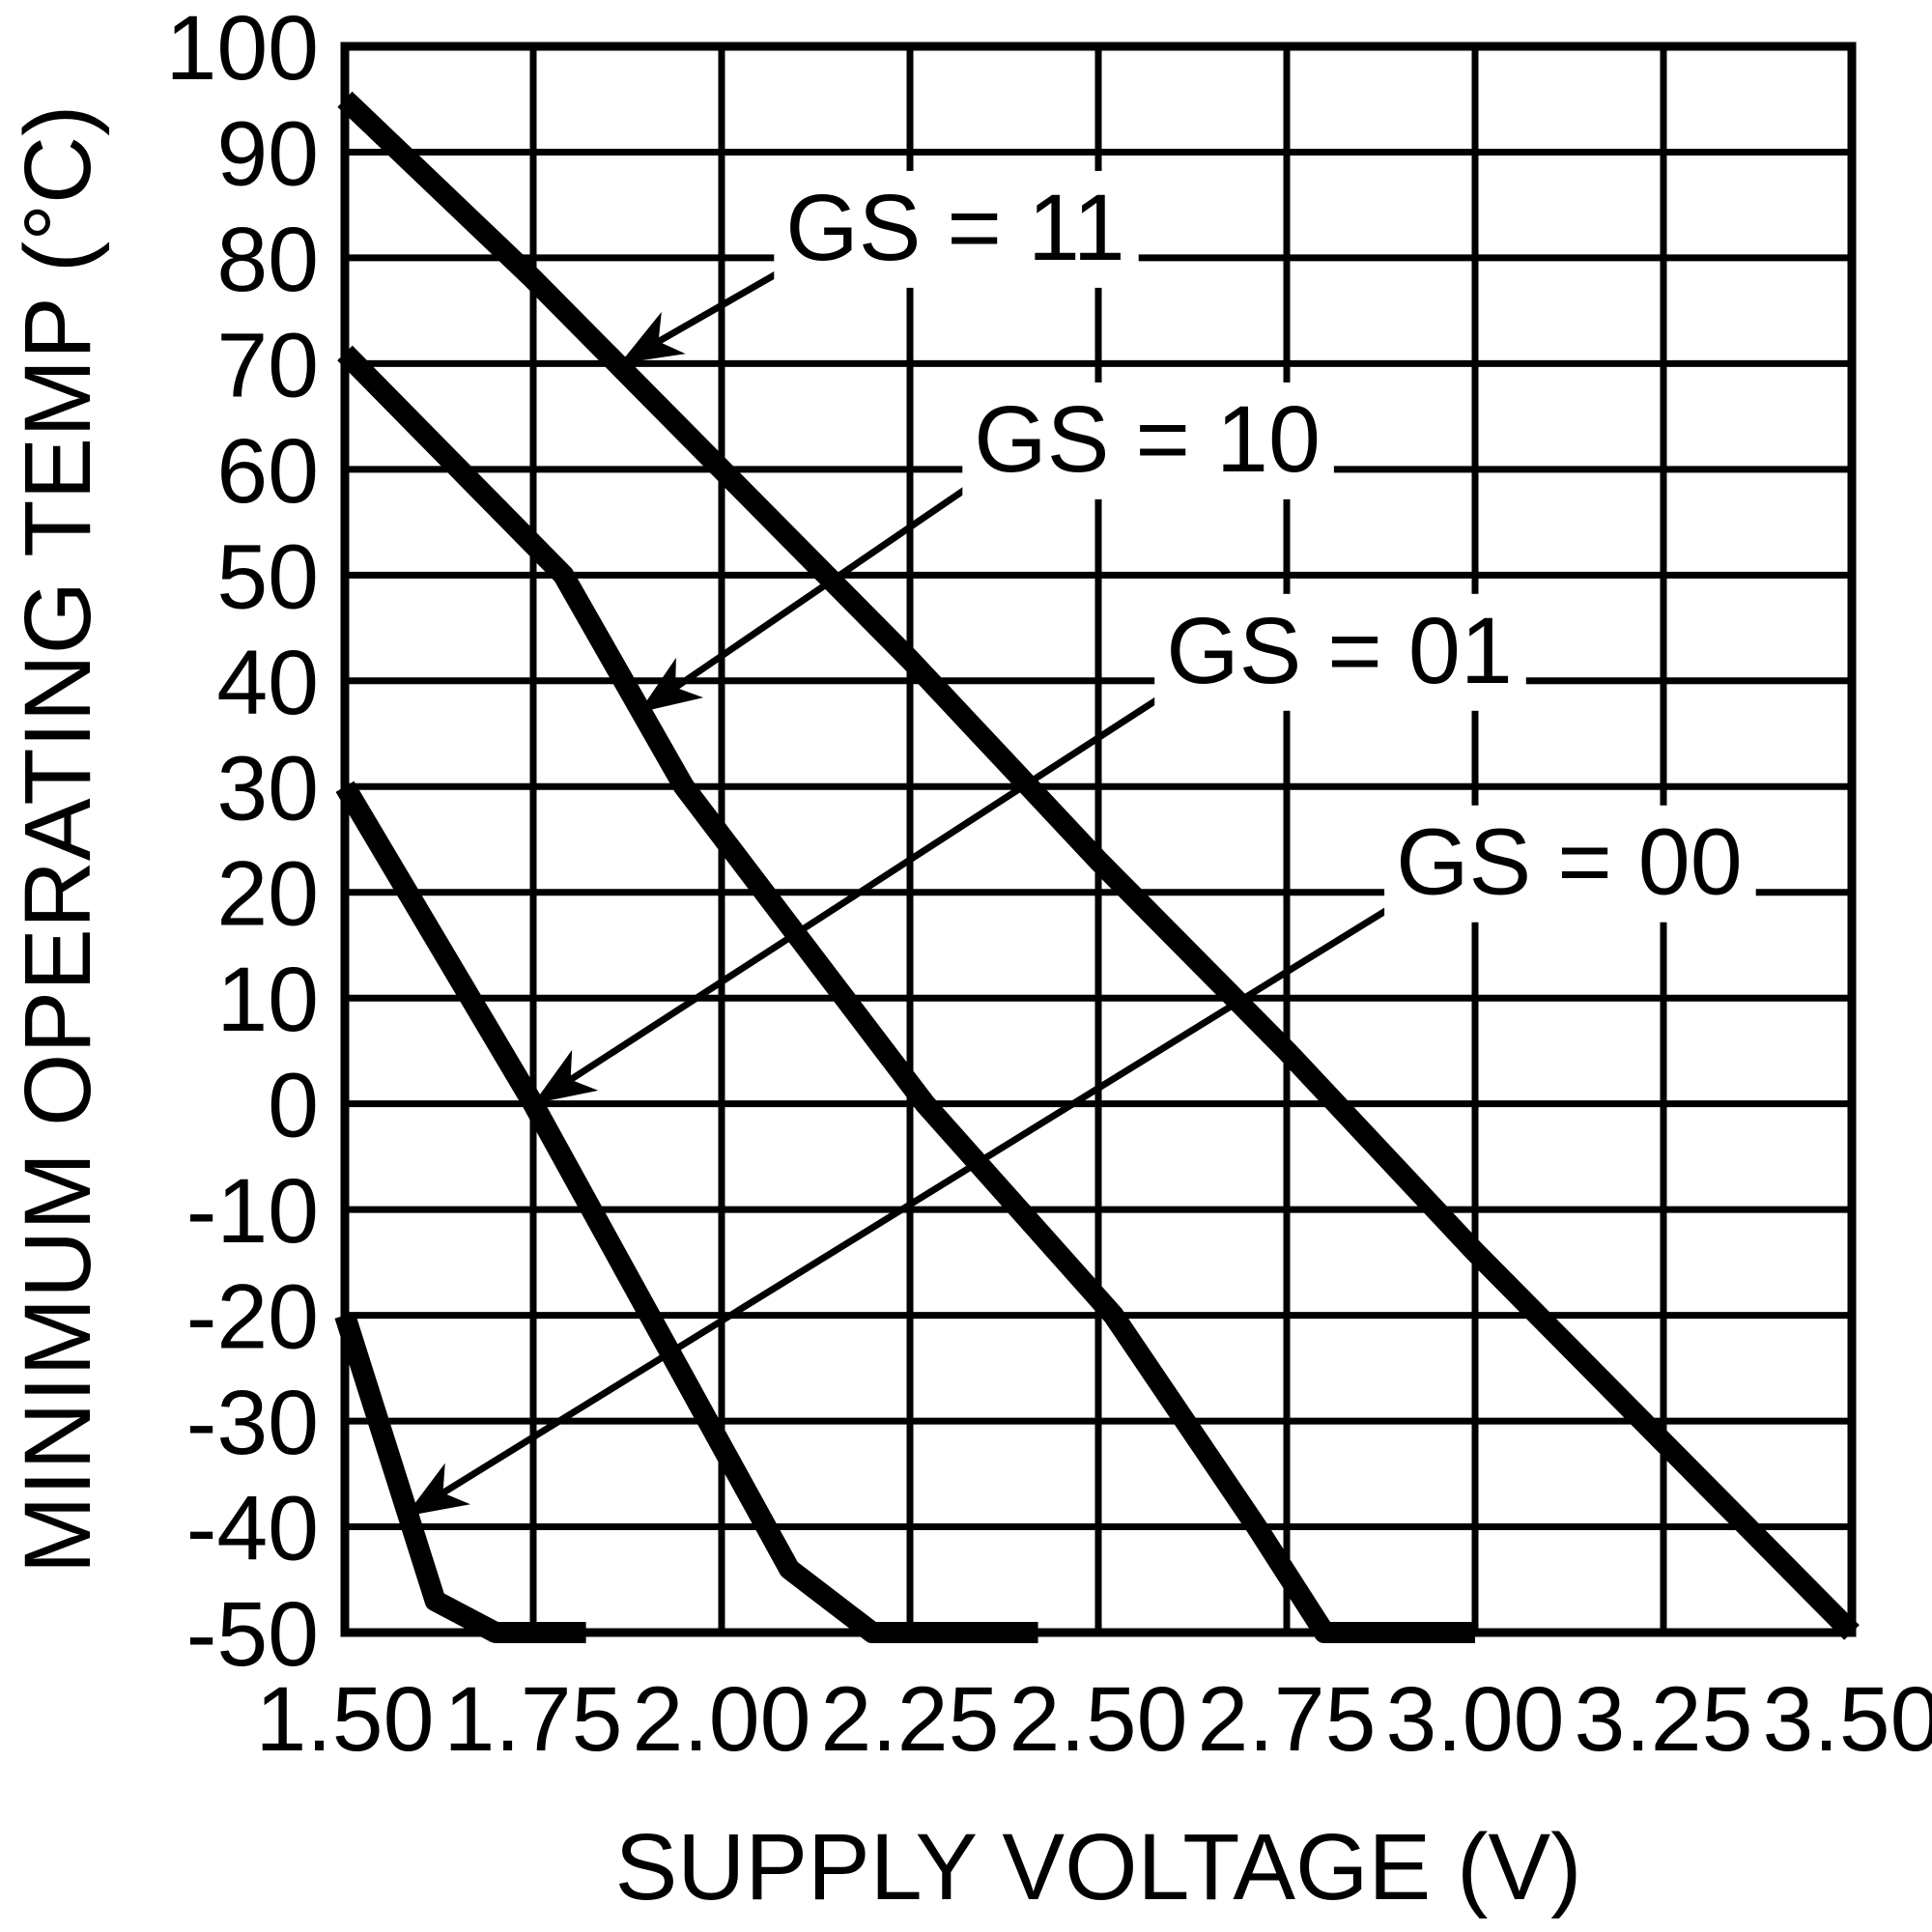  What do you see at coordinates (1098, 1866) in the screenshot?
I see `x-axis-title: SUPPLY VOLTAGE (V)` at bounding box center [1098, 1866].